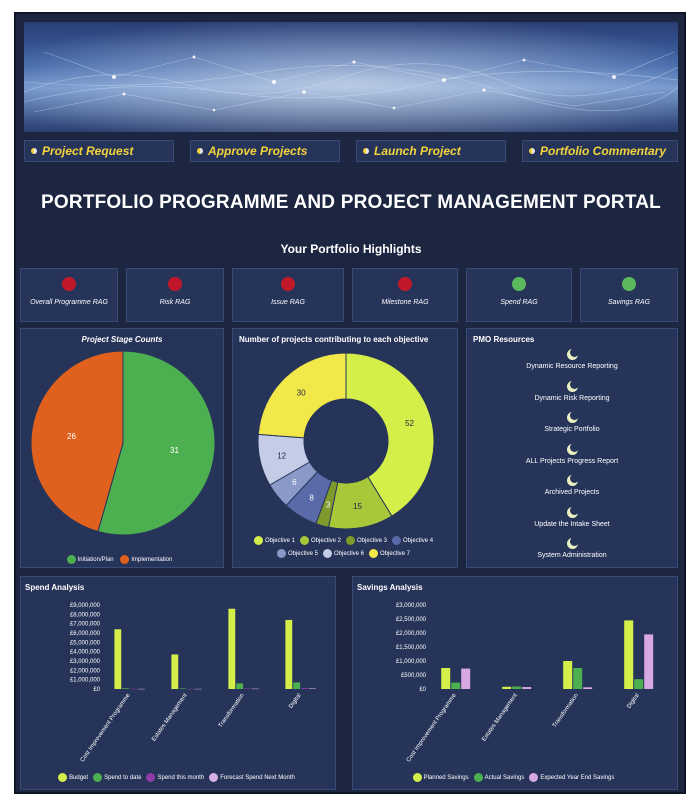  I want to click on pmo-resources-title: PMO Resources, so click(504, 339).